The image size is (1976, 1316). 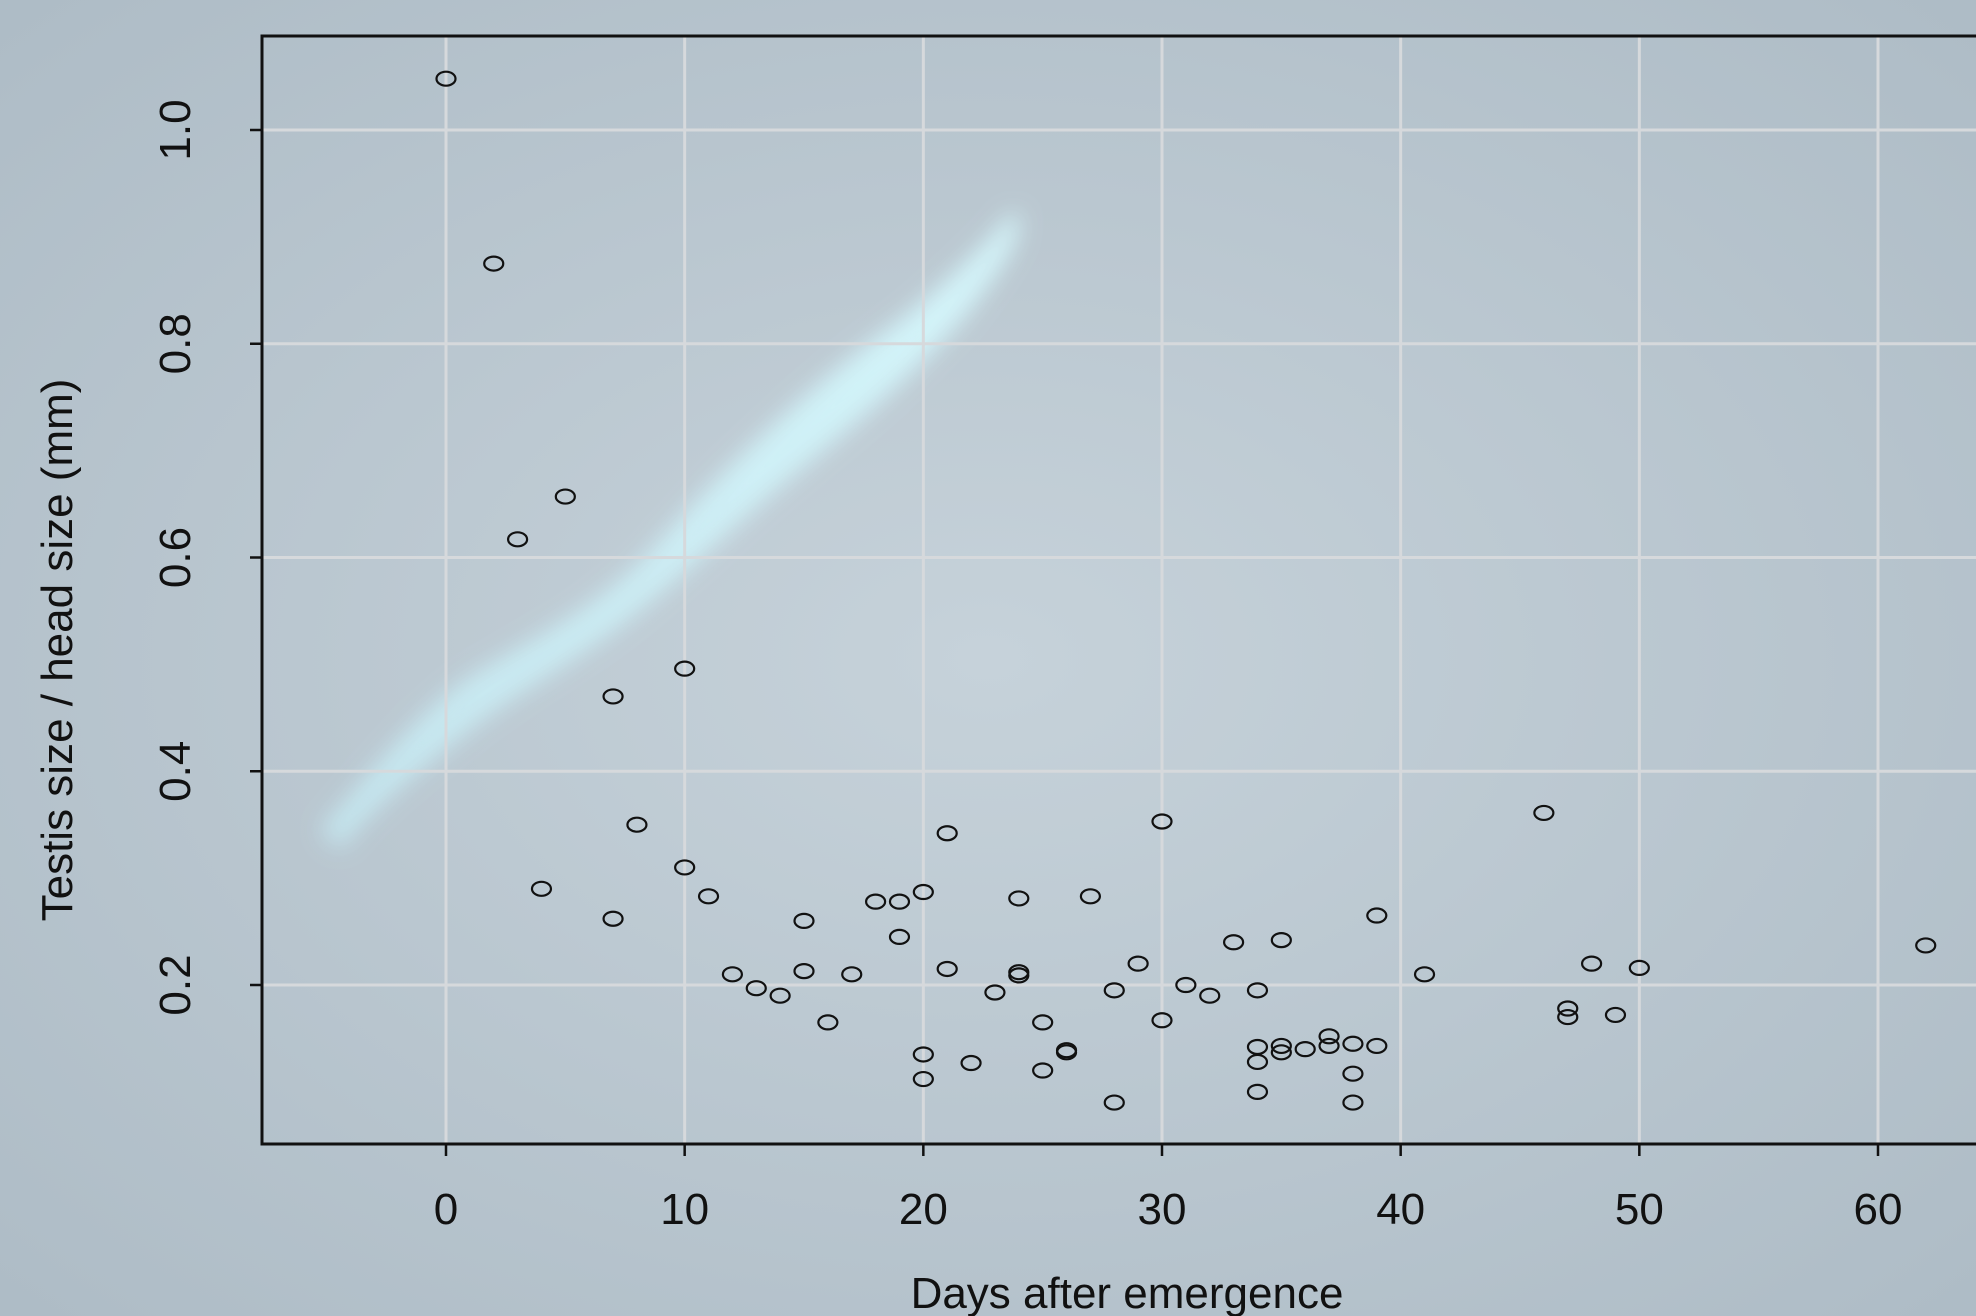 I want to click on x-tick-label: 10, so click(x=684, y=1209).